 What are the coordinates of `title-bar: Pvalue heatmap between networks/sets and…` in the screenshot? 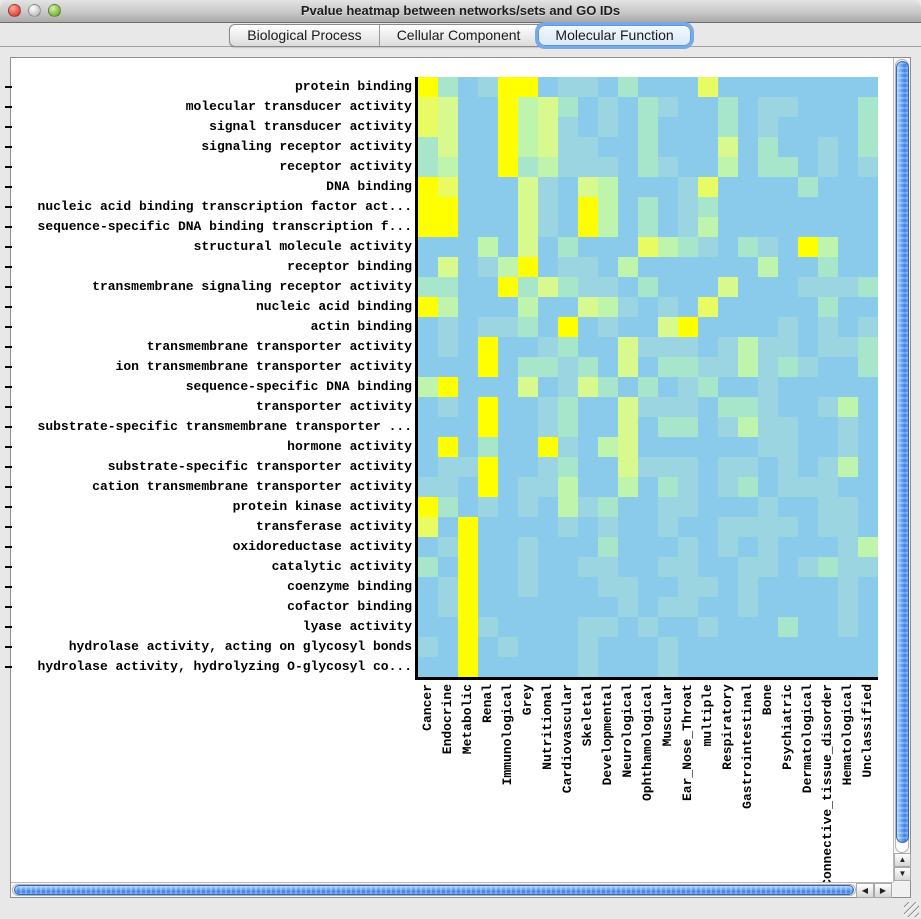 It's located at (460, 11).